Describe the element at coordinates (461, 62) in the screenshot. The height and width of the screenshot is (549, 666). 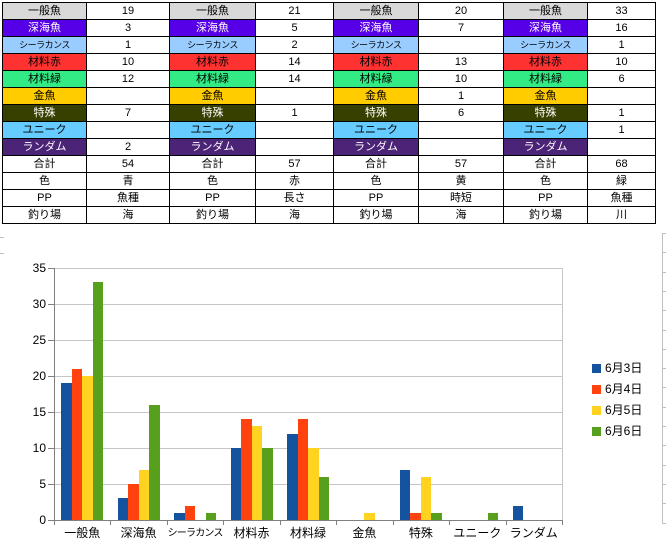
I see `table-cell-value: 13` at that location.